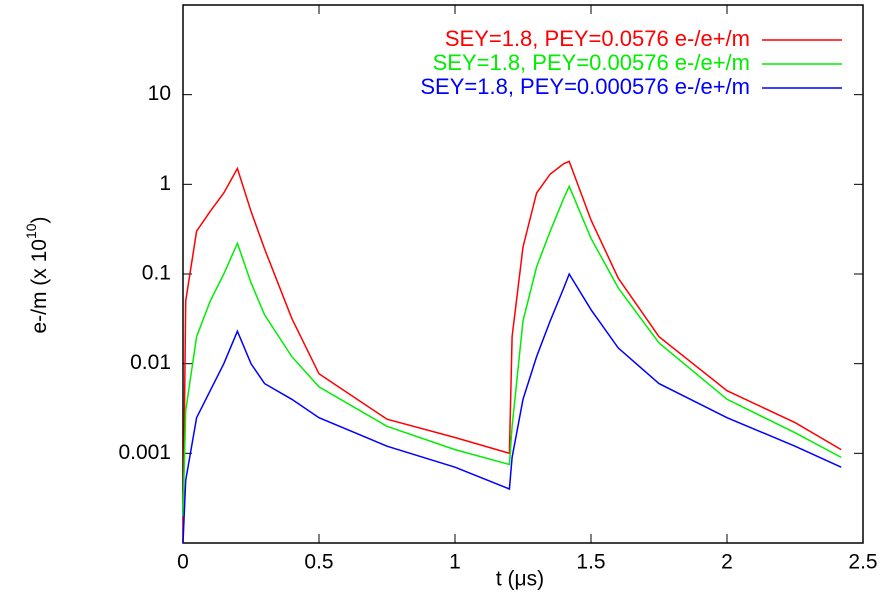  I want to click on y-axis-label-end: ), so click(39, 219).